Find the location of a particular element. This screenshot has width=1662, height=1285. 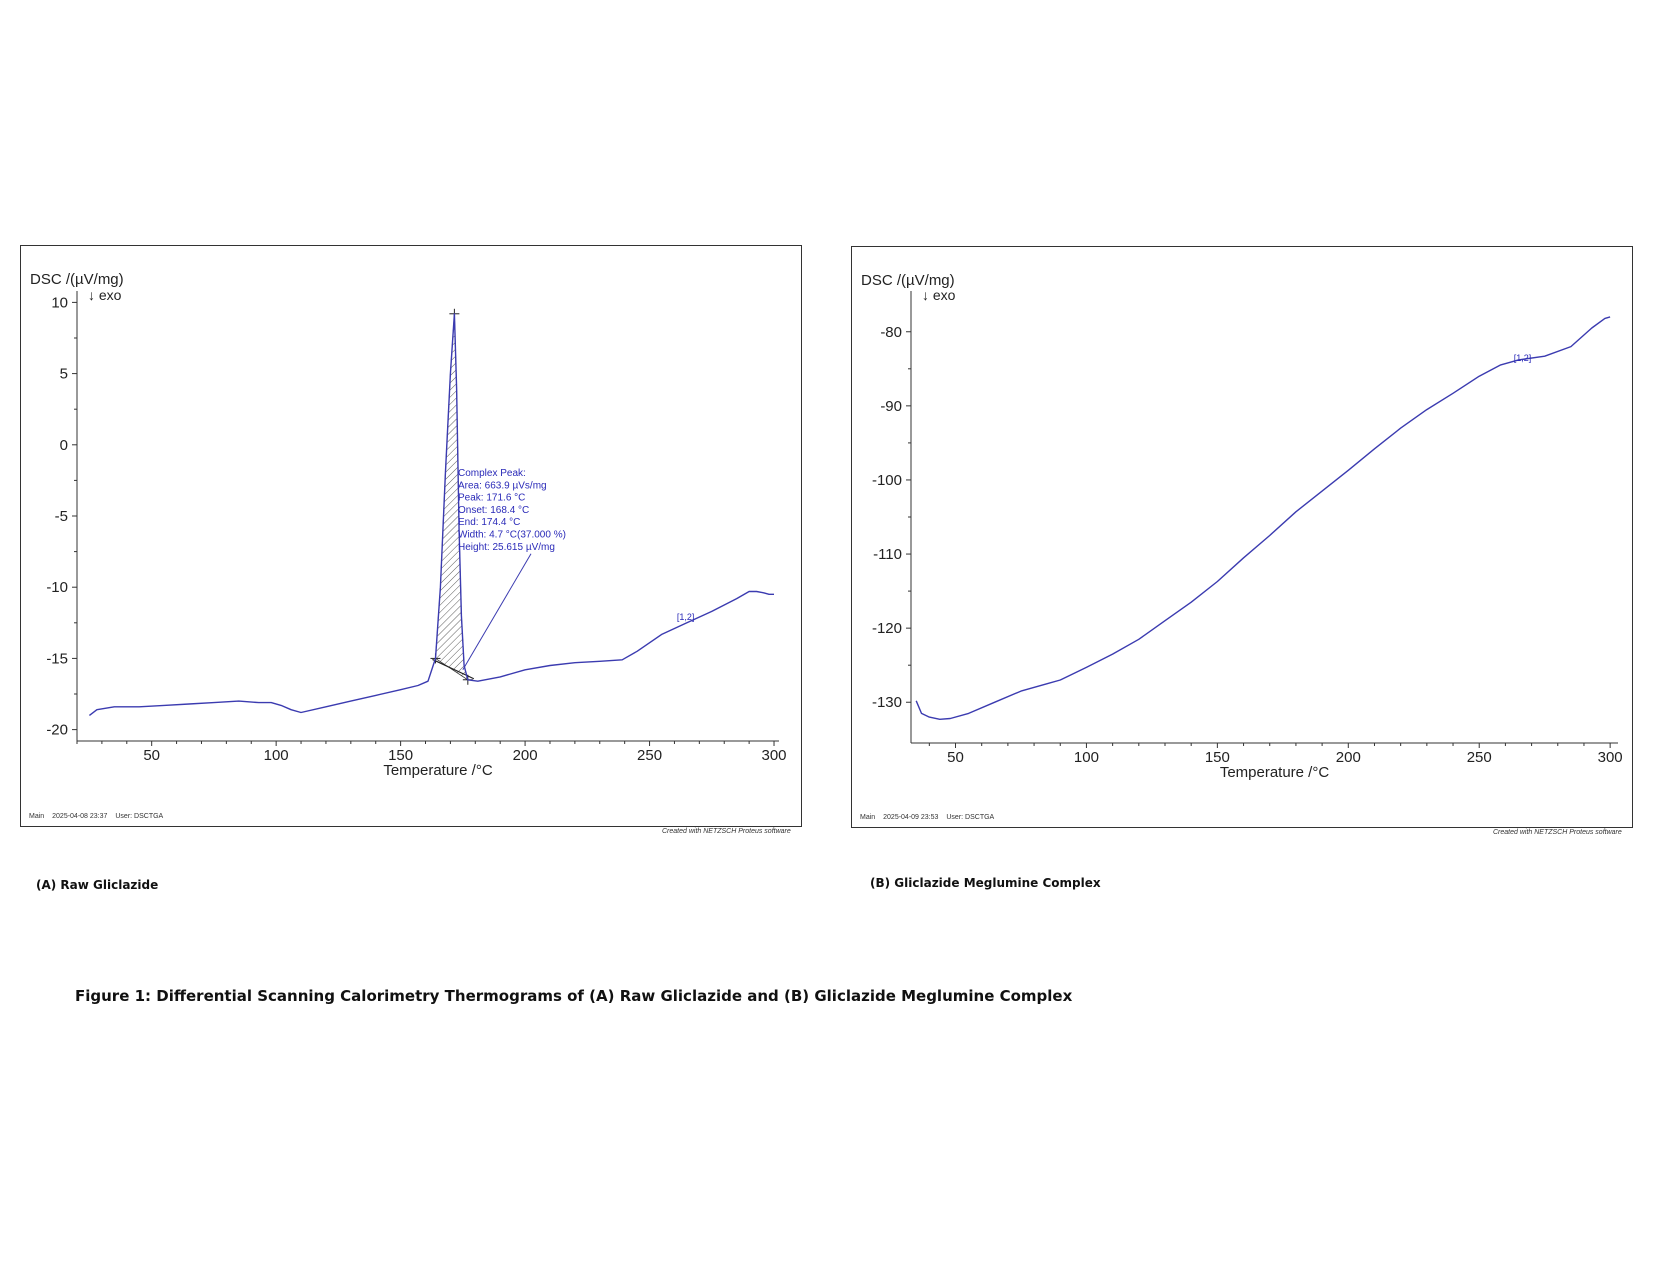

chart-footer: Main 2025-04-08 23:37 User: DSCTGA is located at coordinates (99, 816).